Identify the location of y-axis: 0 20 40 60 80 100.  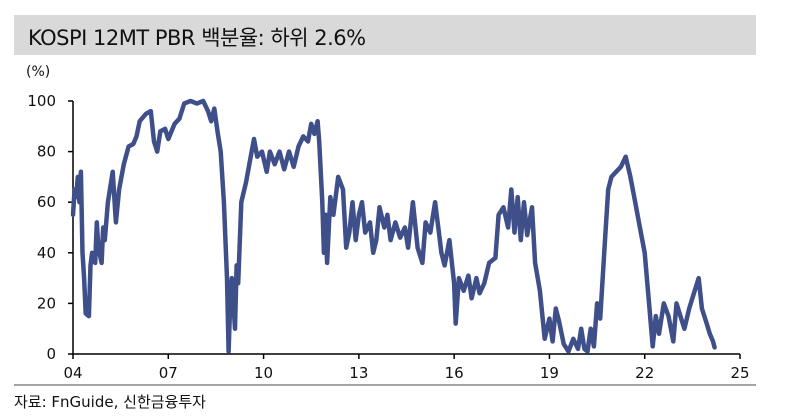
(50, 227).